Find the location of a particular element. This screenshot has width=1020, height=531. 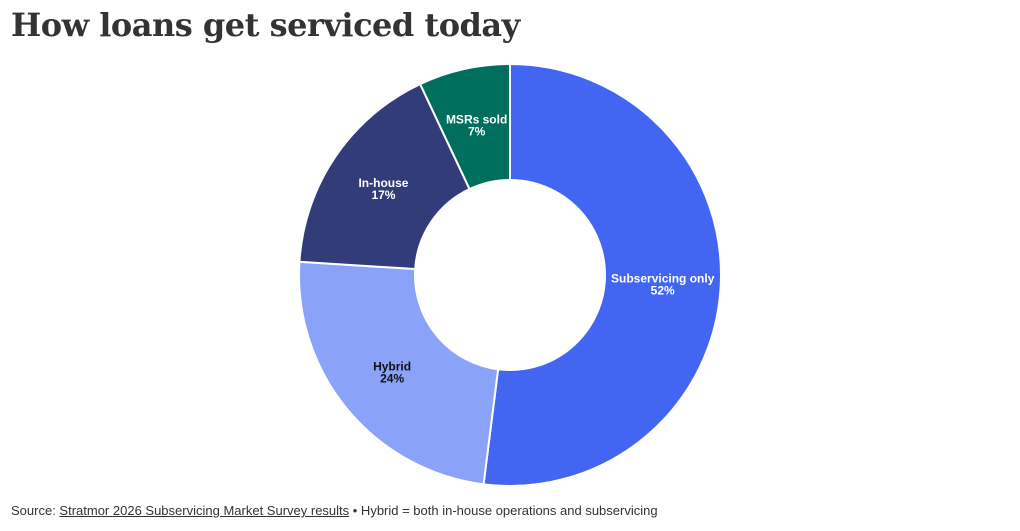

slice-category-label: Hybrid is located at coordinates (392, 367).